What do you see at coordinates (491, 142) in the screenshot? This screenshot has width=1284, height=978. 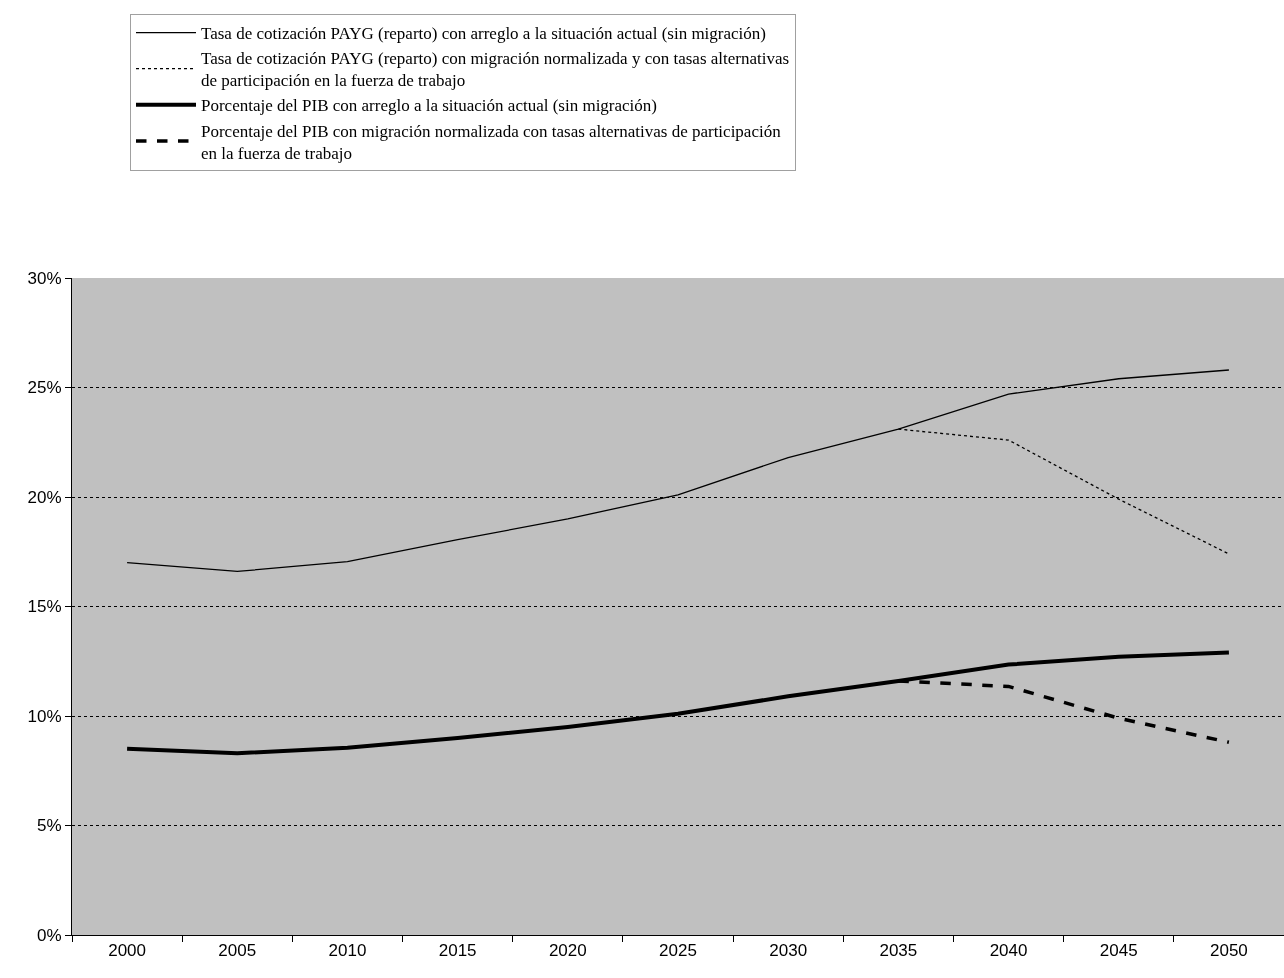 I see `legend-label: Porcentaje del PIB con migración normalizada con tasas alternativas de participación en la fuerza de trabajo` at bounding box center [491, 142].